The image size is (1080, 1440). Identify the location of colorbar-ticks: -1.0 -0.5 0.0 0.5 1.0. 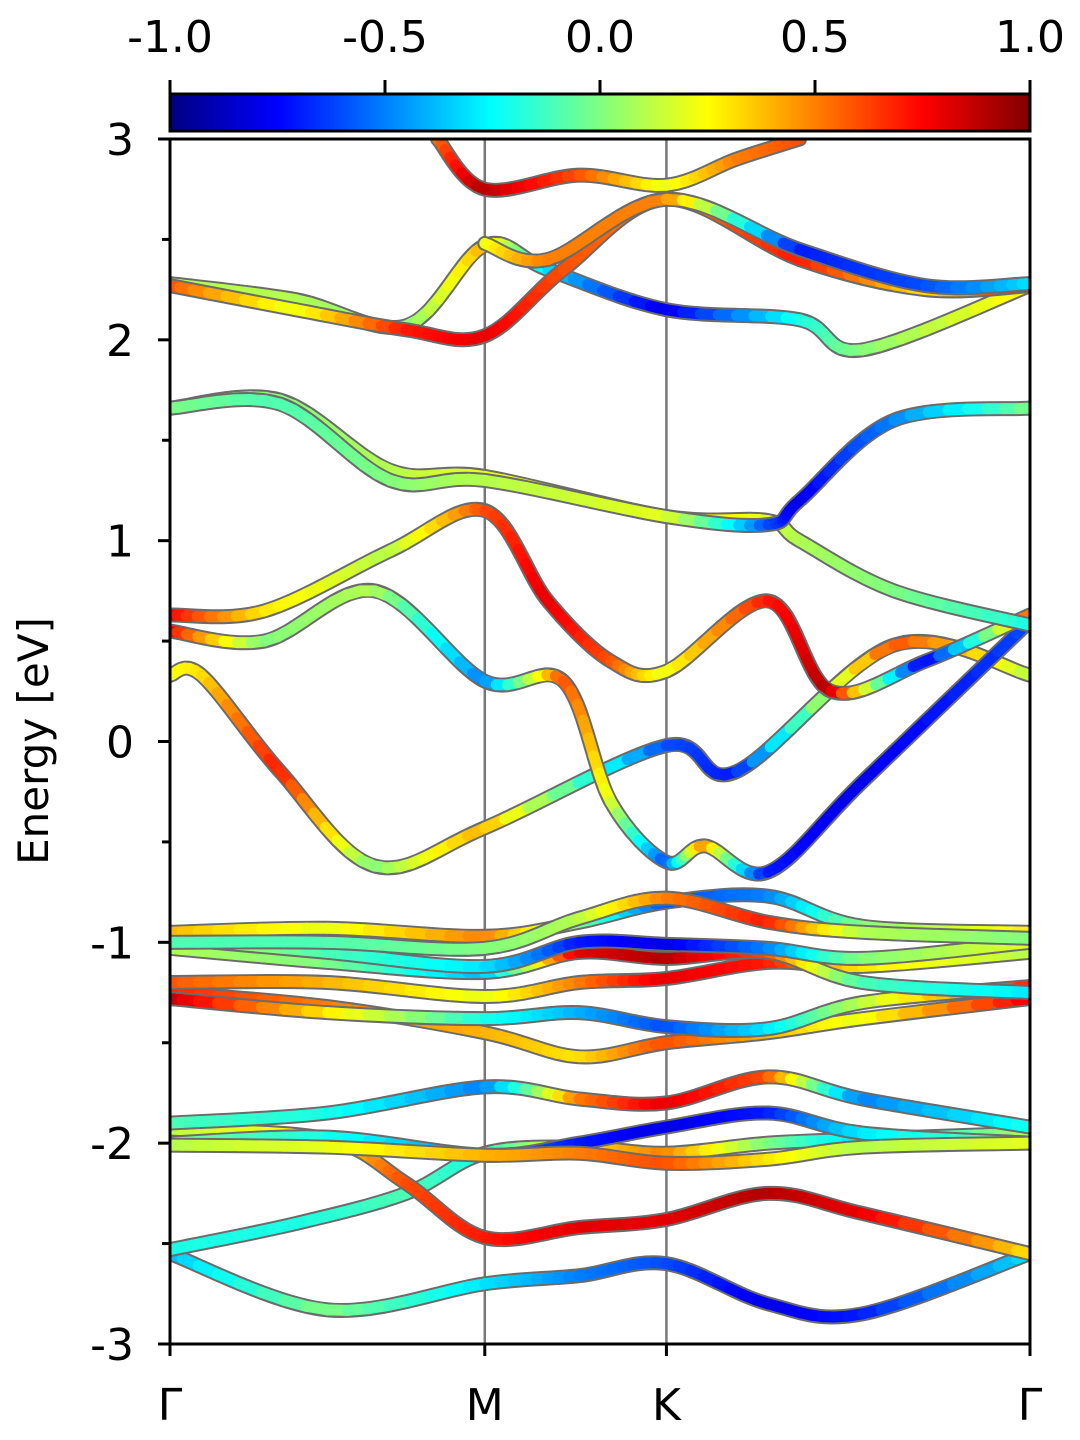
(596, 53).